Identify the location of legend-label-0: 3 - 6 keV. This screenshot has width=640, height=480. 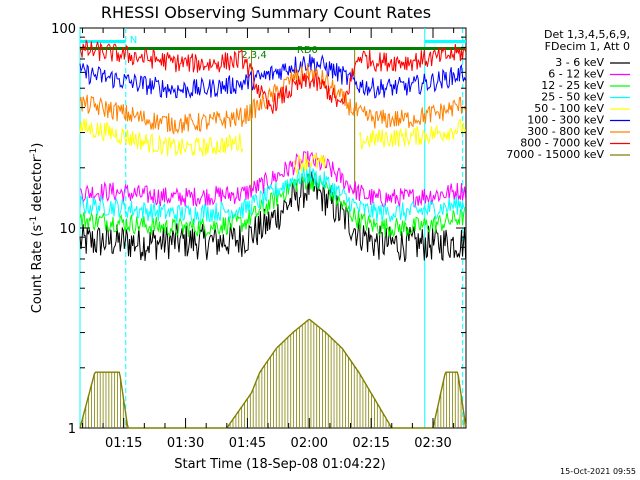
(579, 62).